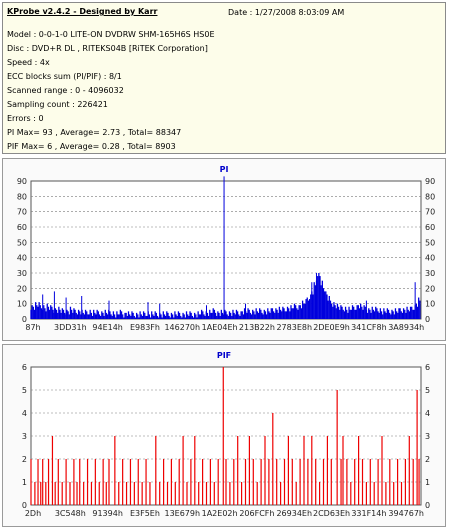 The height and width of the screenshot is (529, 450). What do you see at coordinates (145, 327) in the screenshot?
I see `pi-x-tick: E983Fh` at bounding box center [145, 327].